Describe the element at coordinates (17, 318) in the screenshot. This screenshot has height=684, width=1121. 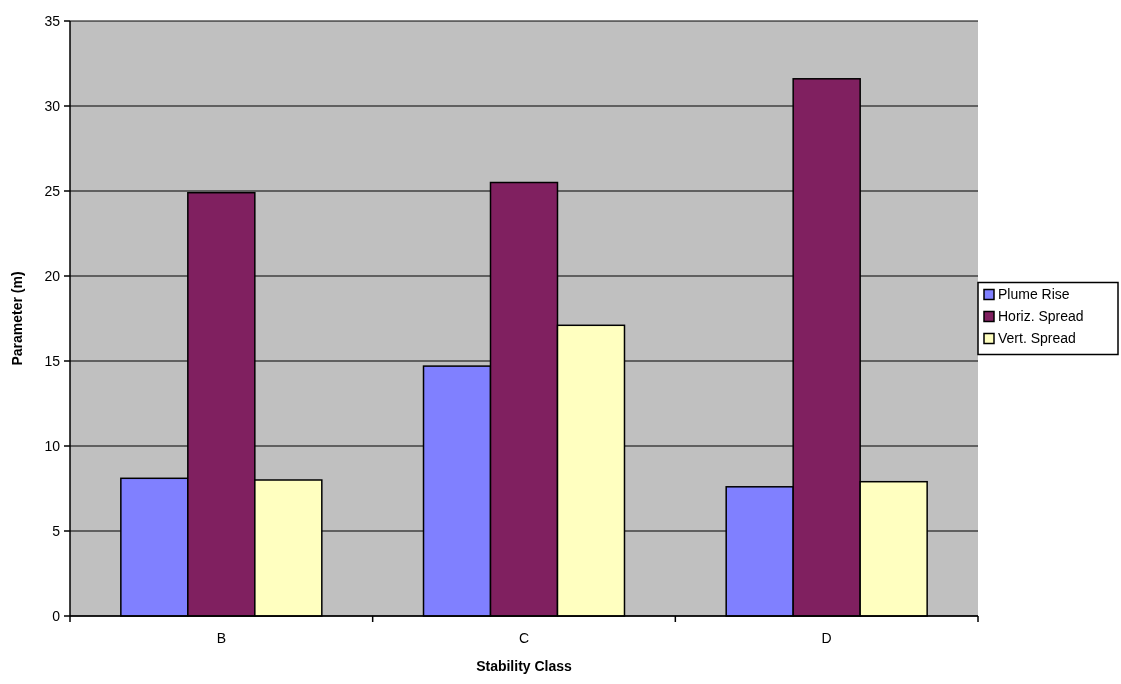
I see `y-axis-title: Parameter (m)` at that location.